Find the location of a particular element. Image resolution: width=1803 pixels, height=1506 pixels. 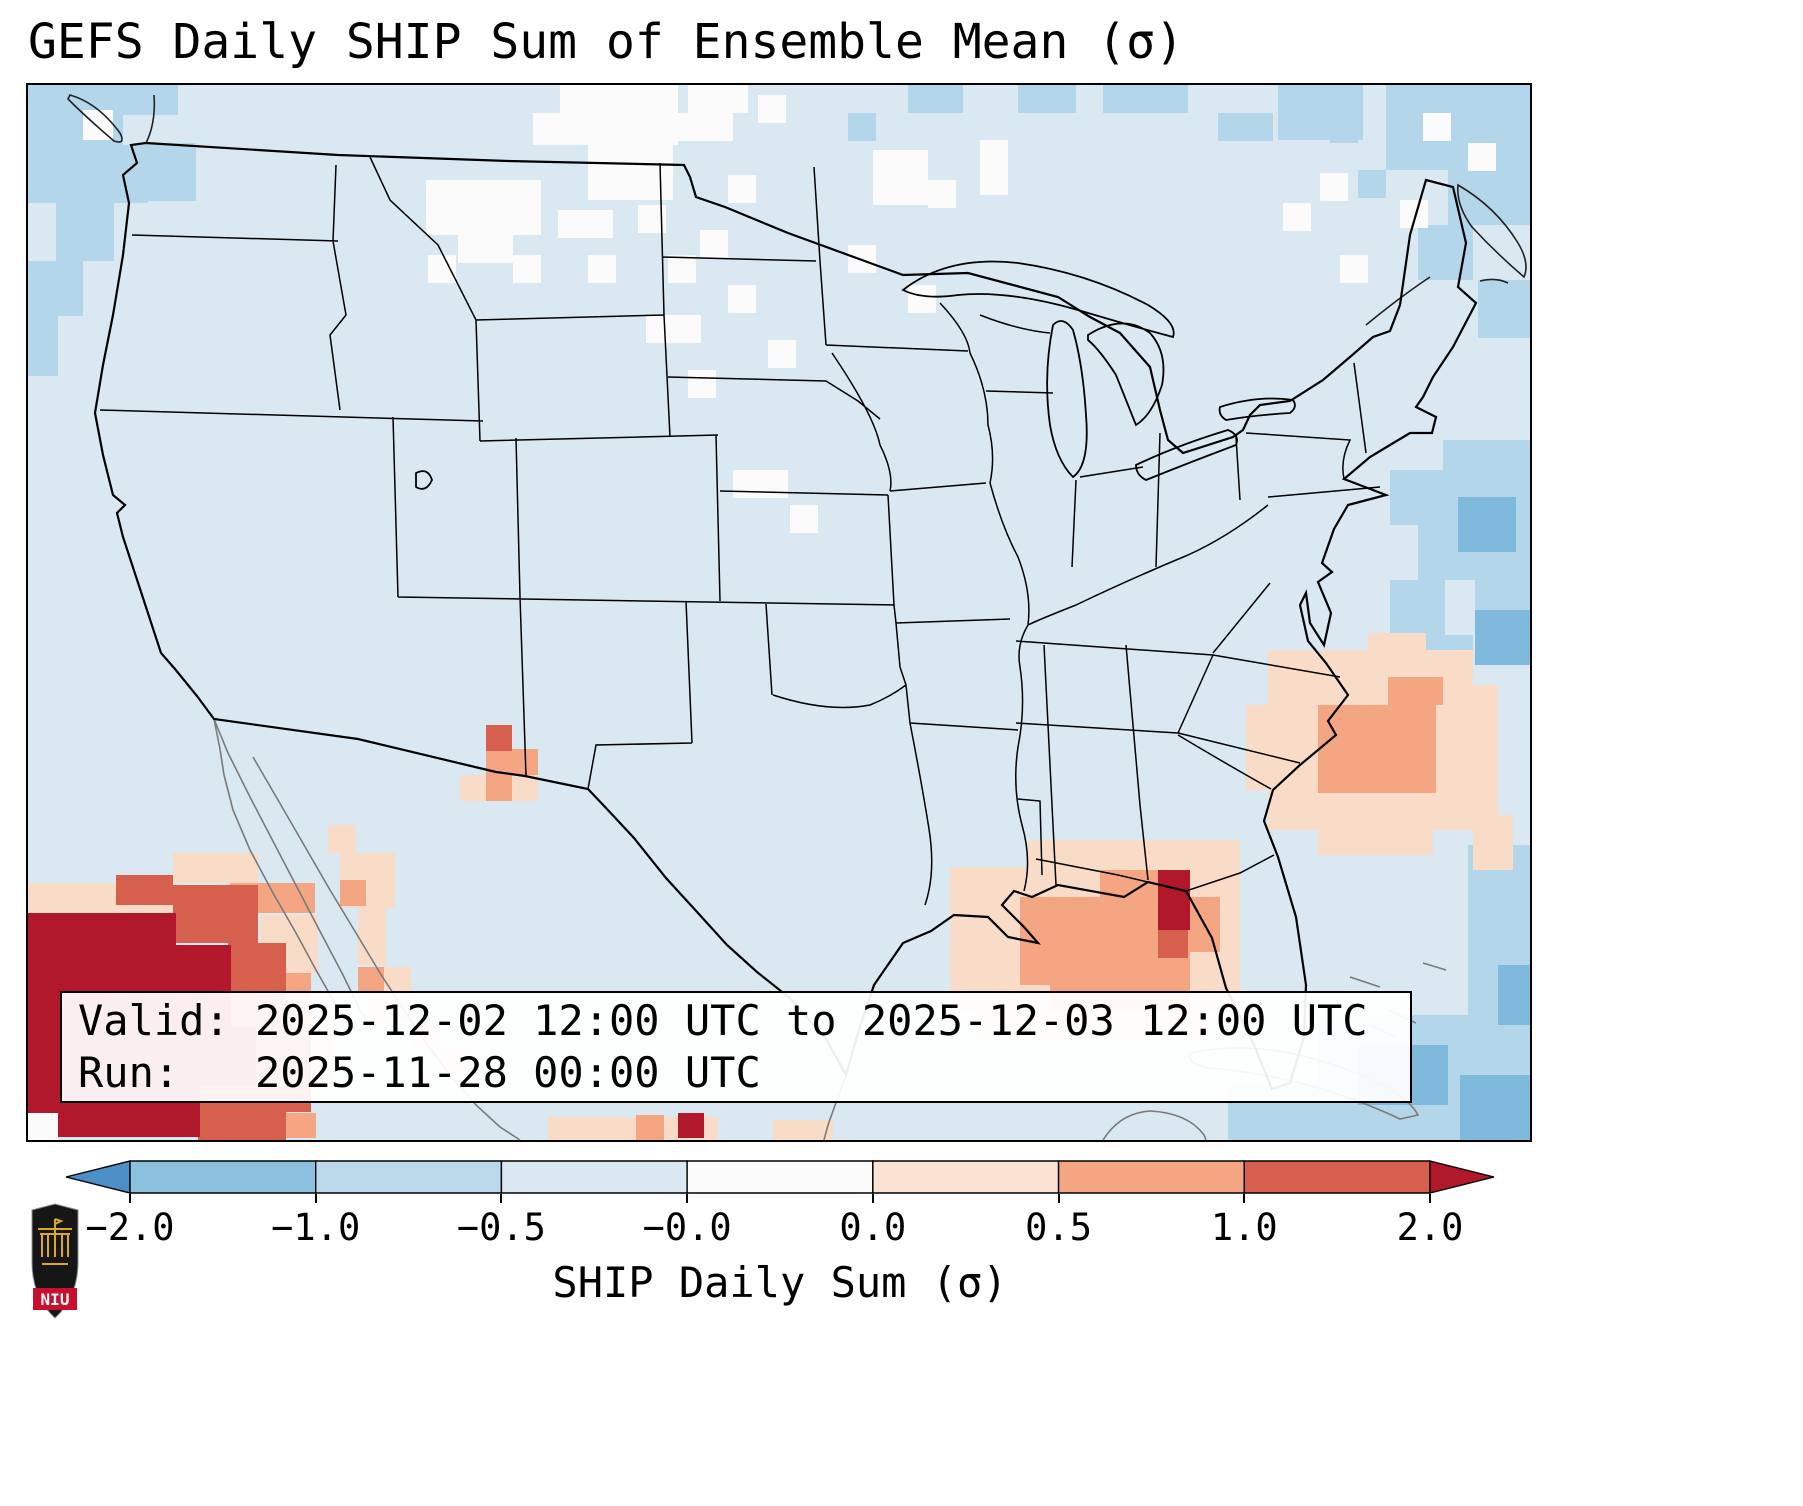

run-time-text: Run: 2025-11-28 00:00 UTC is located at coordinates (419, 1072).